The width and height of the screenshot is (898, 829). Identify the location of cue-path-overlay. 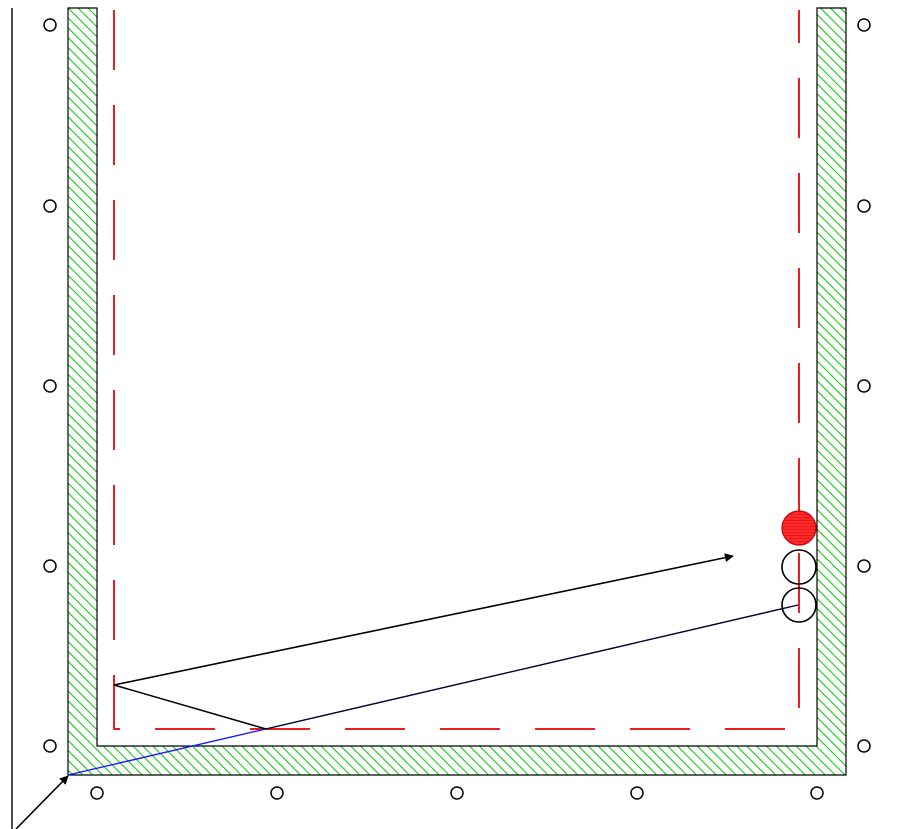
(532, 667).